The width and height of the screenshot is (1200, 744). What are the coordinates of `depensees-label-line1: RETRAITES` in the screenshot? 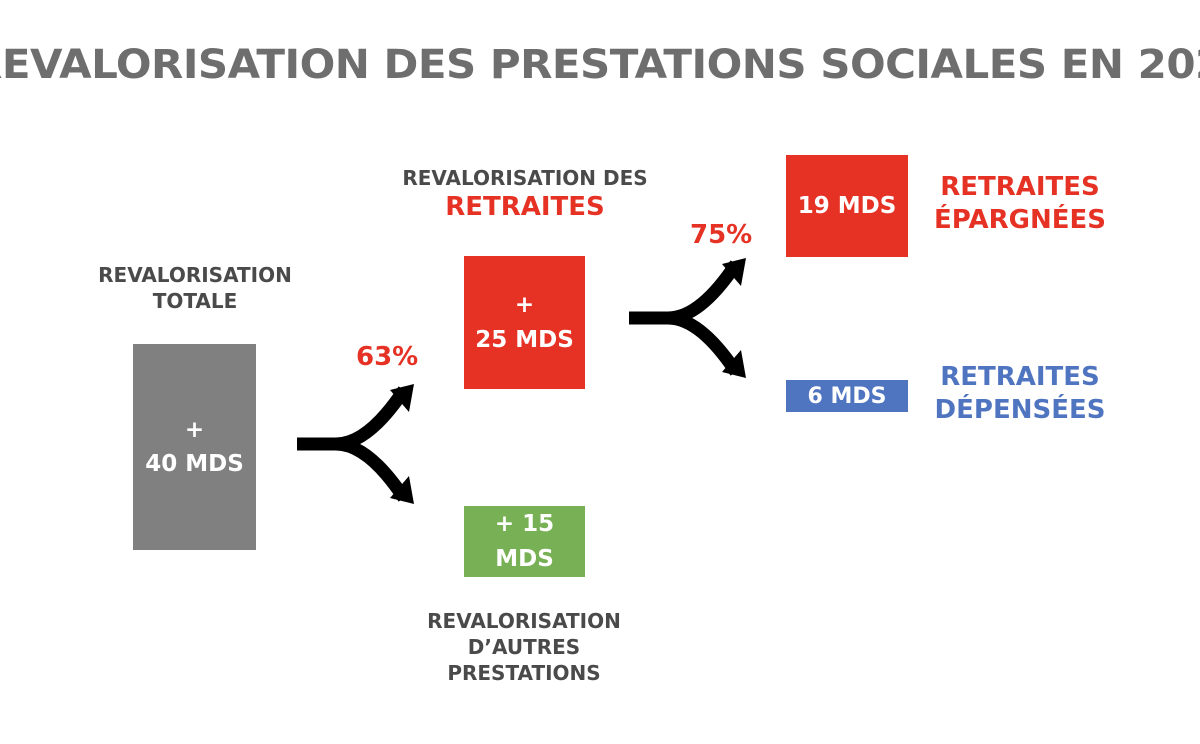 It's located at (1020, 377).